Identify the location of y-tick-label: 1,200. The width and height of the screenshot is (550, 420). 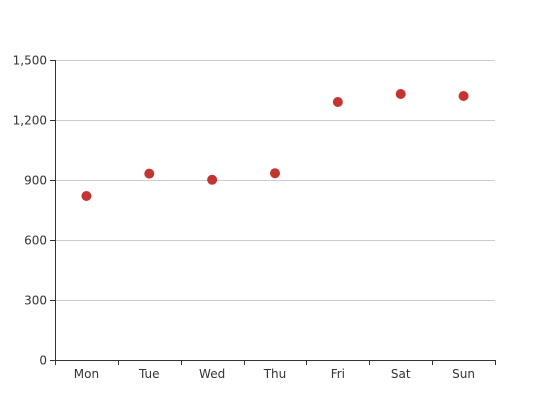
(30, 121).